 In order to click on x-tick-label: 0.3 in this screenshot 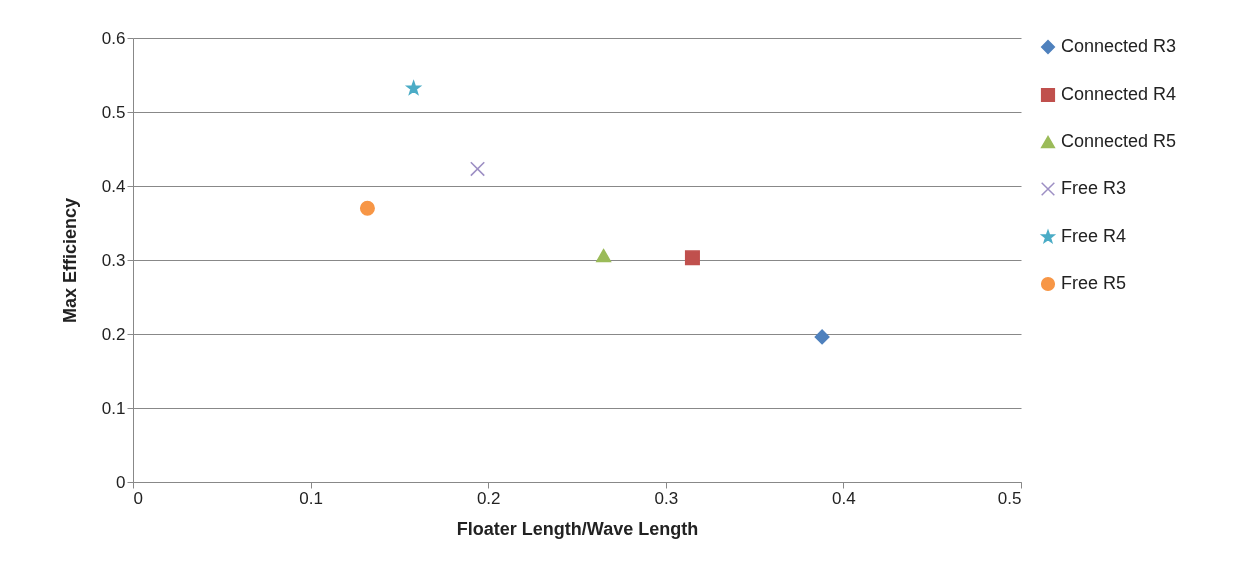, I will do `click(666, 498)`.